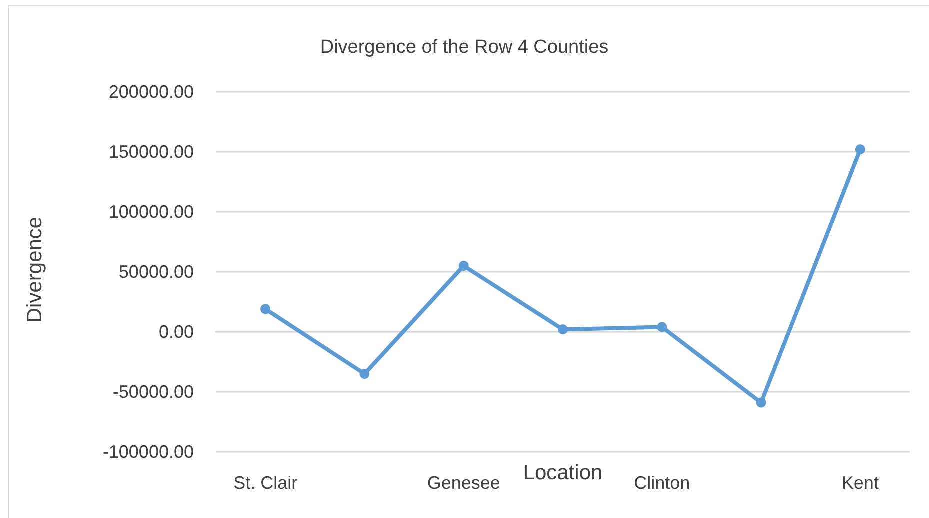 The height and width of the screenshot is (518, 929). I want to click on y-tick-label: 200000.00, so click(151, 92).